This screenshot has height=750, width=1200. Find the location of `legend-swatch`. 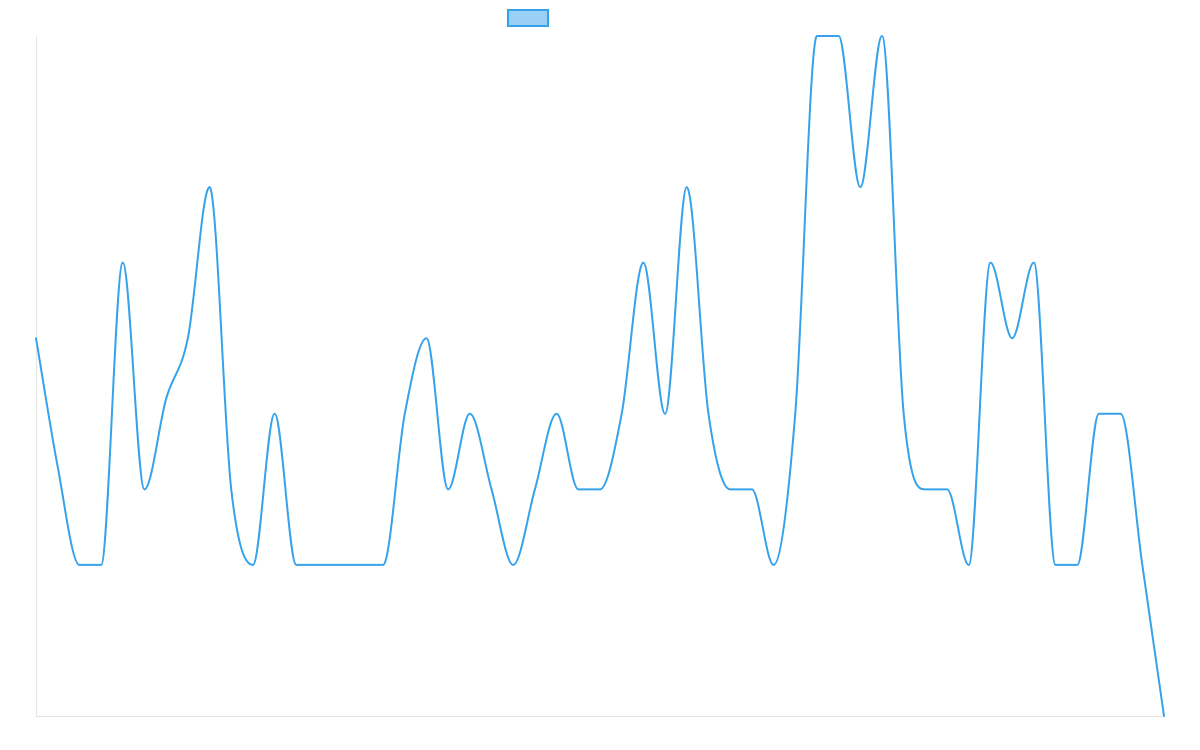

legend-swatch is located at coordinates (528, 18).